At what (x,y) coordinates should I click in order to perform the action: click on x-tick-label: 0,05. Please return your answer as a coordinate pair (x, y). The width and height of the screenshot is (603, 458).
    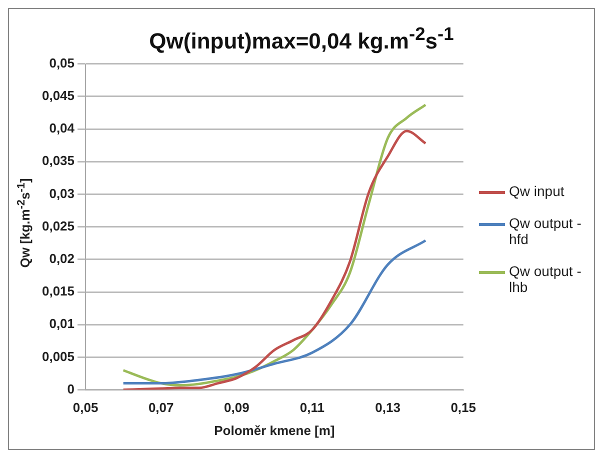
    Looking at the image, I should click on (85, 408).